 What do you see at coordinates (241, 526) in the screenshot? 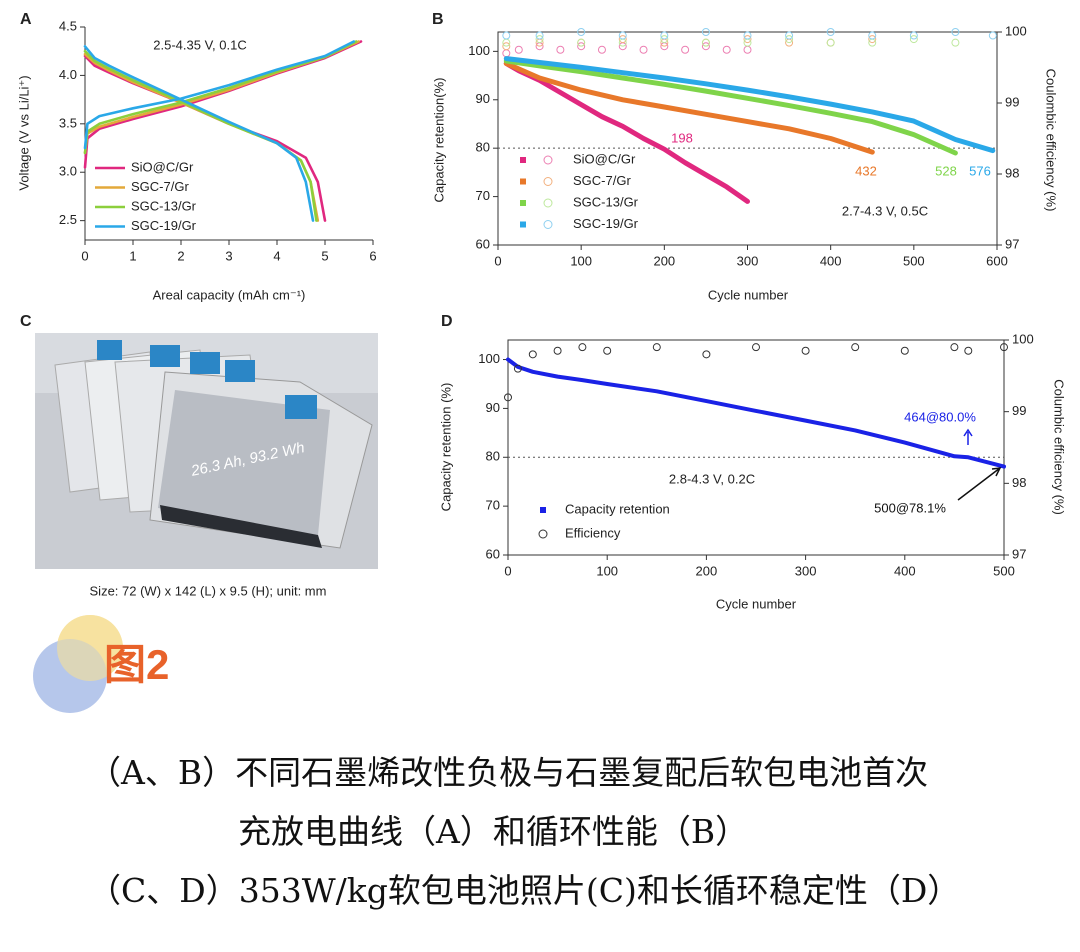
I see `pouch-edge` at bounding box center [241, 526].